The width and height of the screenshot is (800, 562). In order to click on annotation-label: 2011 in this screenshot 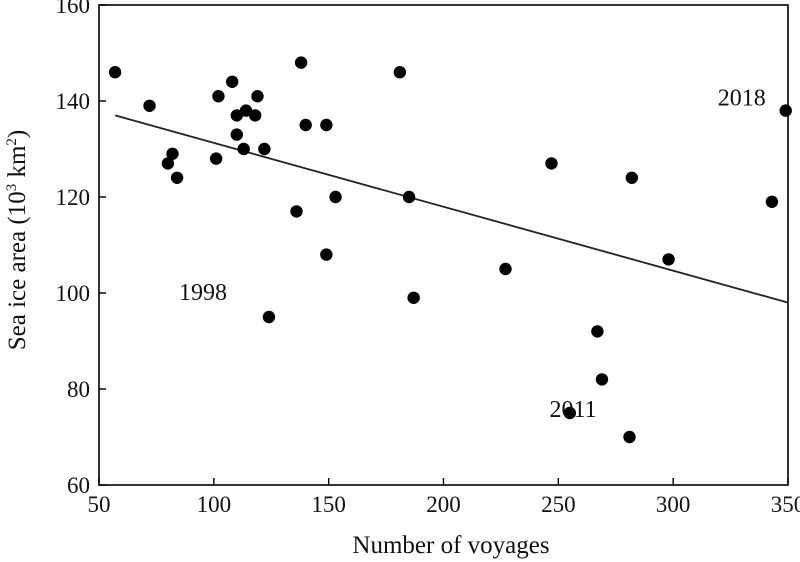, I will do `click(573, 410)`.